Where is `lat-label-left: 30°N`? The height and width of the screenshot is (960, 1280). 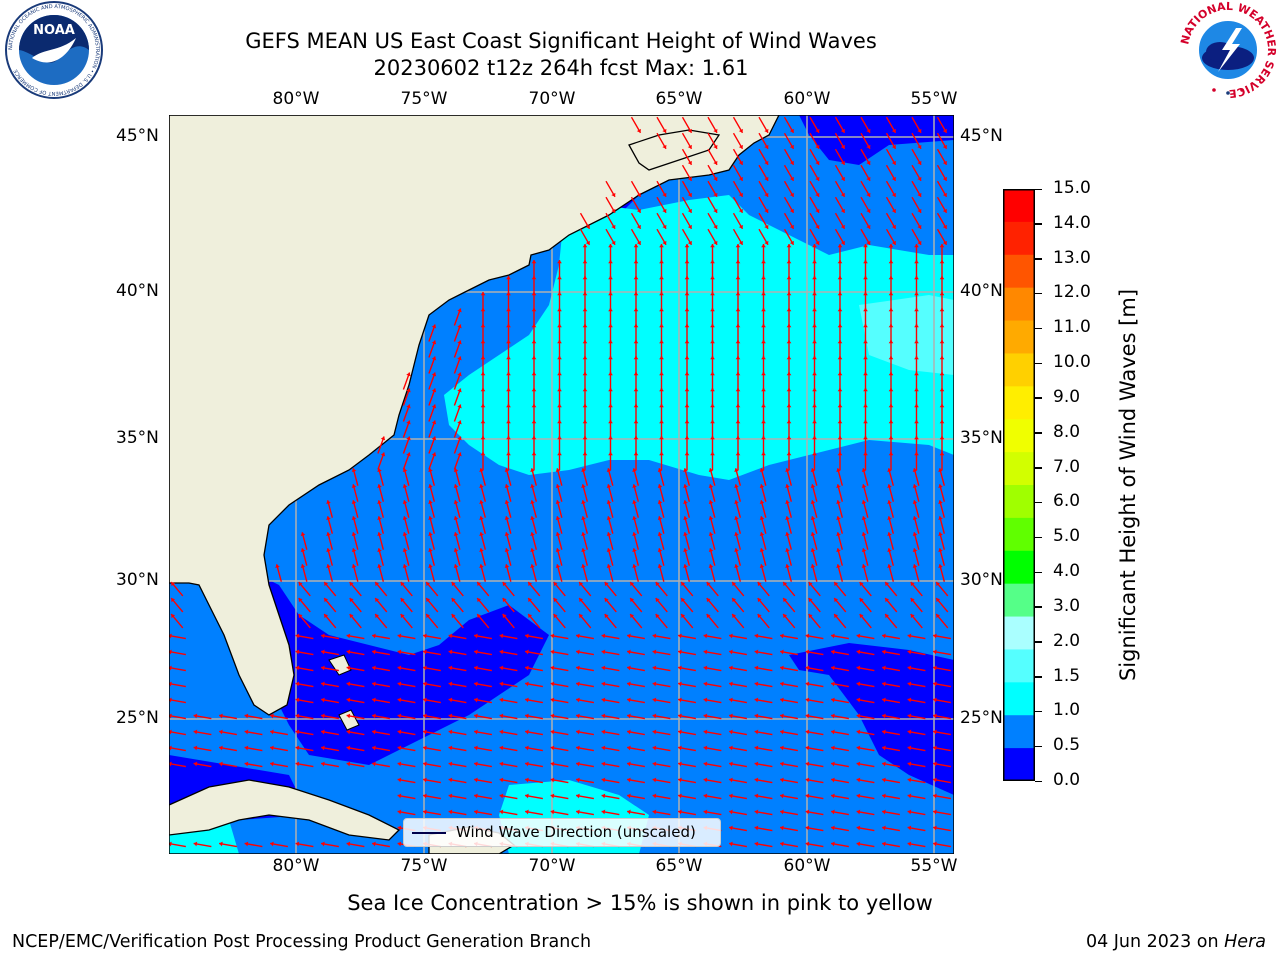 lat-label-left: 30°N is located at coordinates (137, 580).